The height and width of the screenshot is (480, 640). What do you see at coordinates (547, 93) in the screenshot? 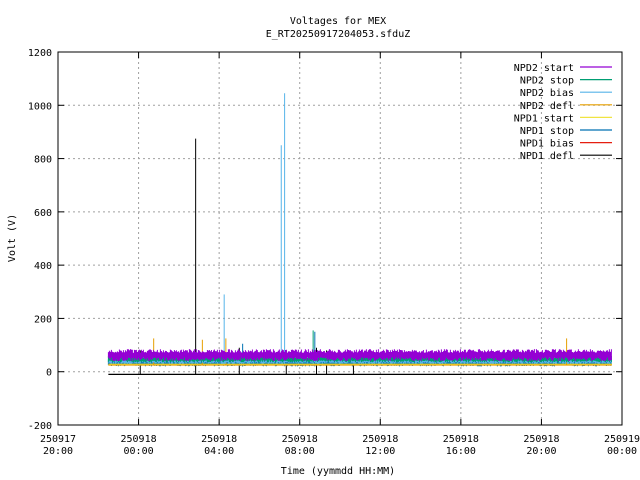
I see `legend-label: NPD2 bias` at bounding box center [547, 93].